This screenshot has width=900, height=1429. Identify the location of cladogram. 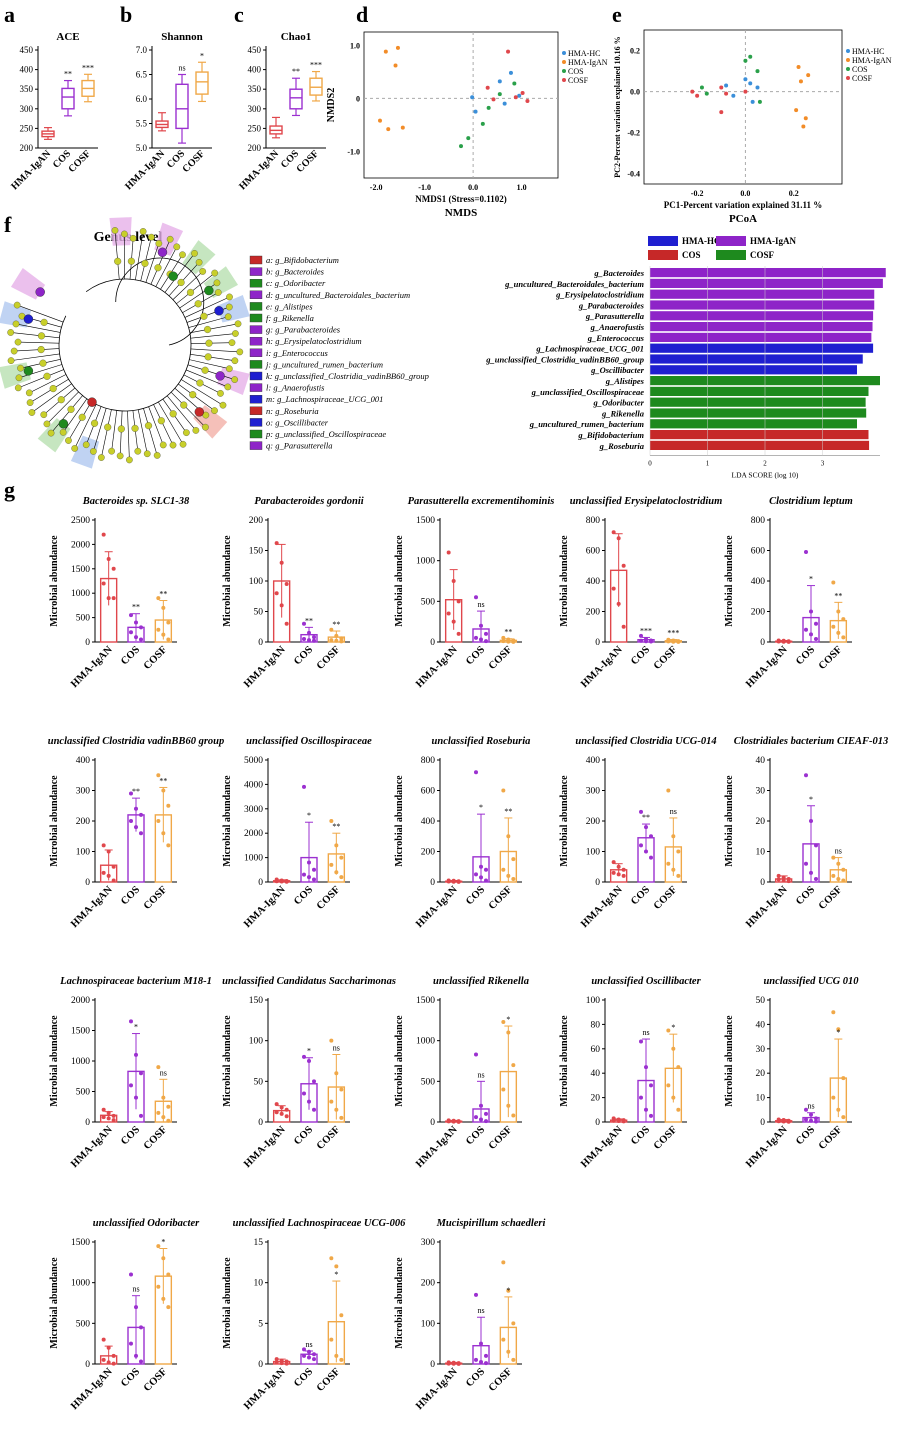
(125, 343).